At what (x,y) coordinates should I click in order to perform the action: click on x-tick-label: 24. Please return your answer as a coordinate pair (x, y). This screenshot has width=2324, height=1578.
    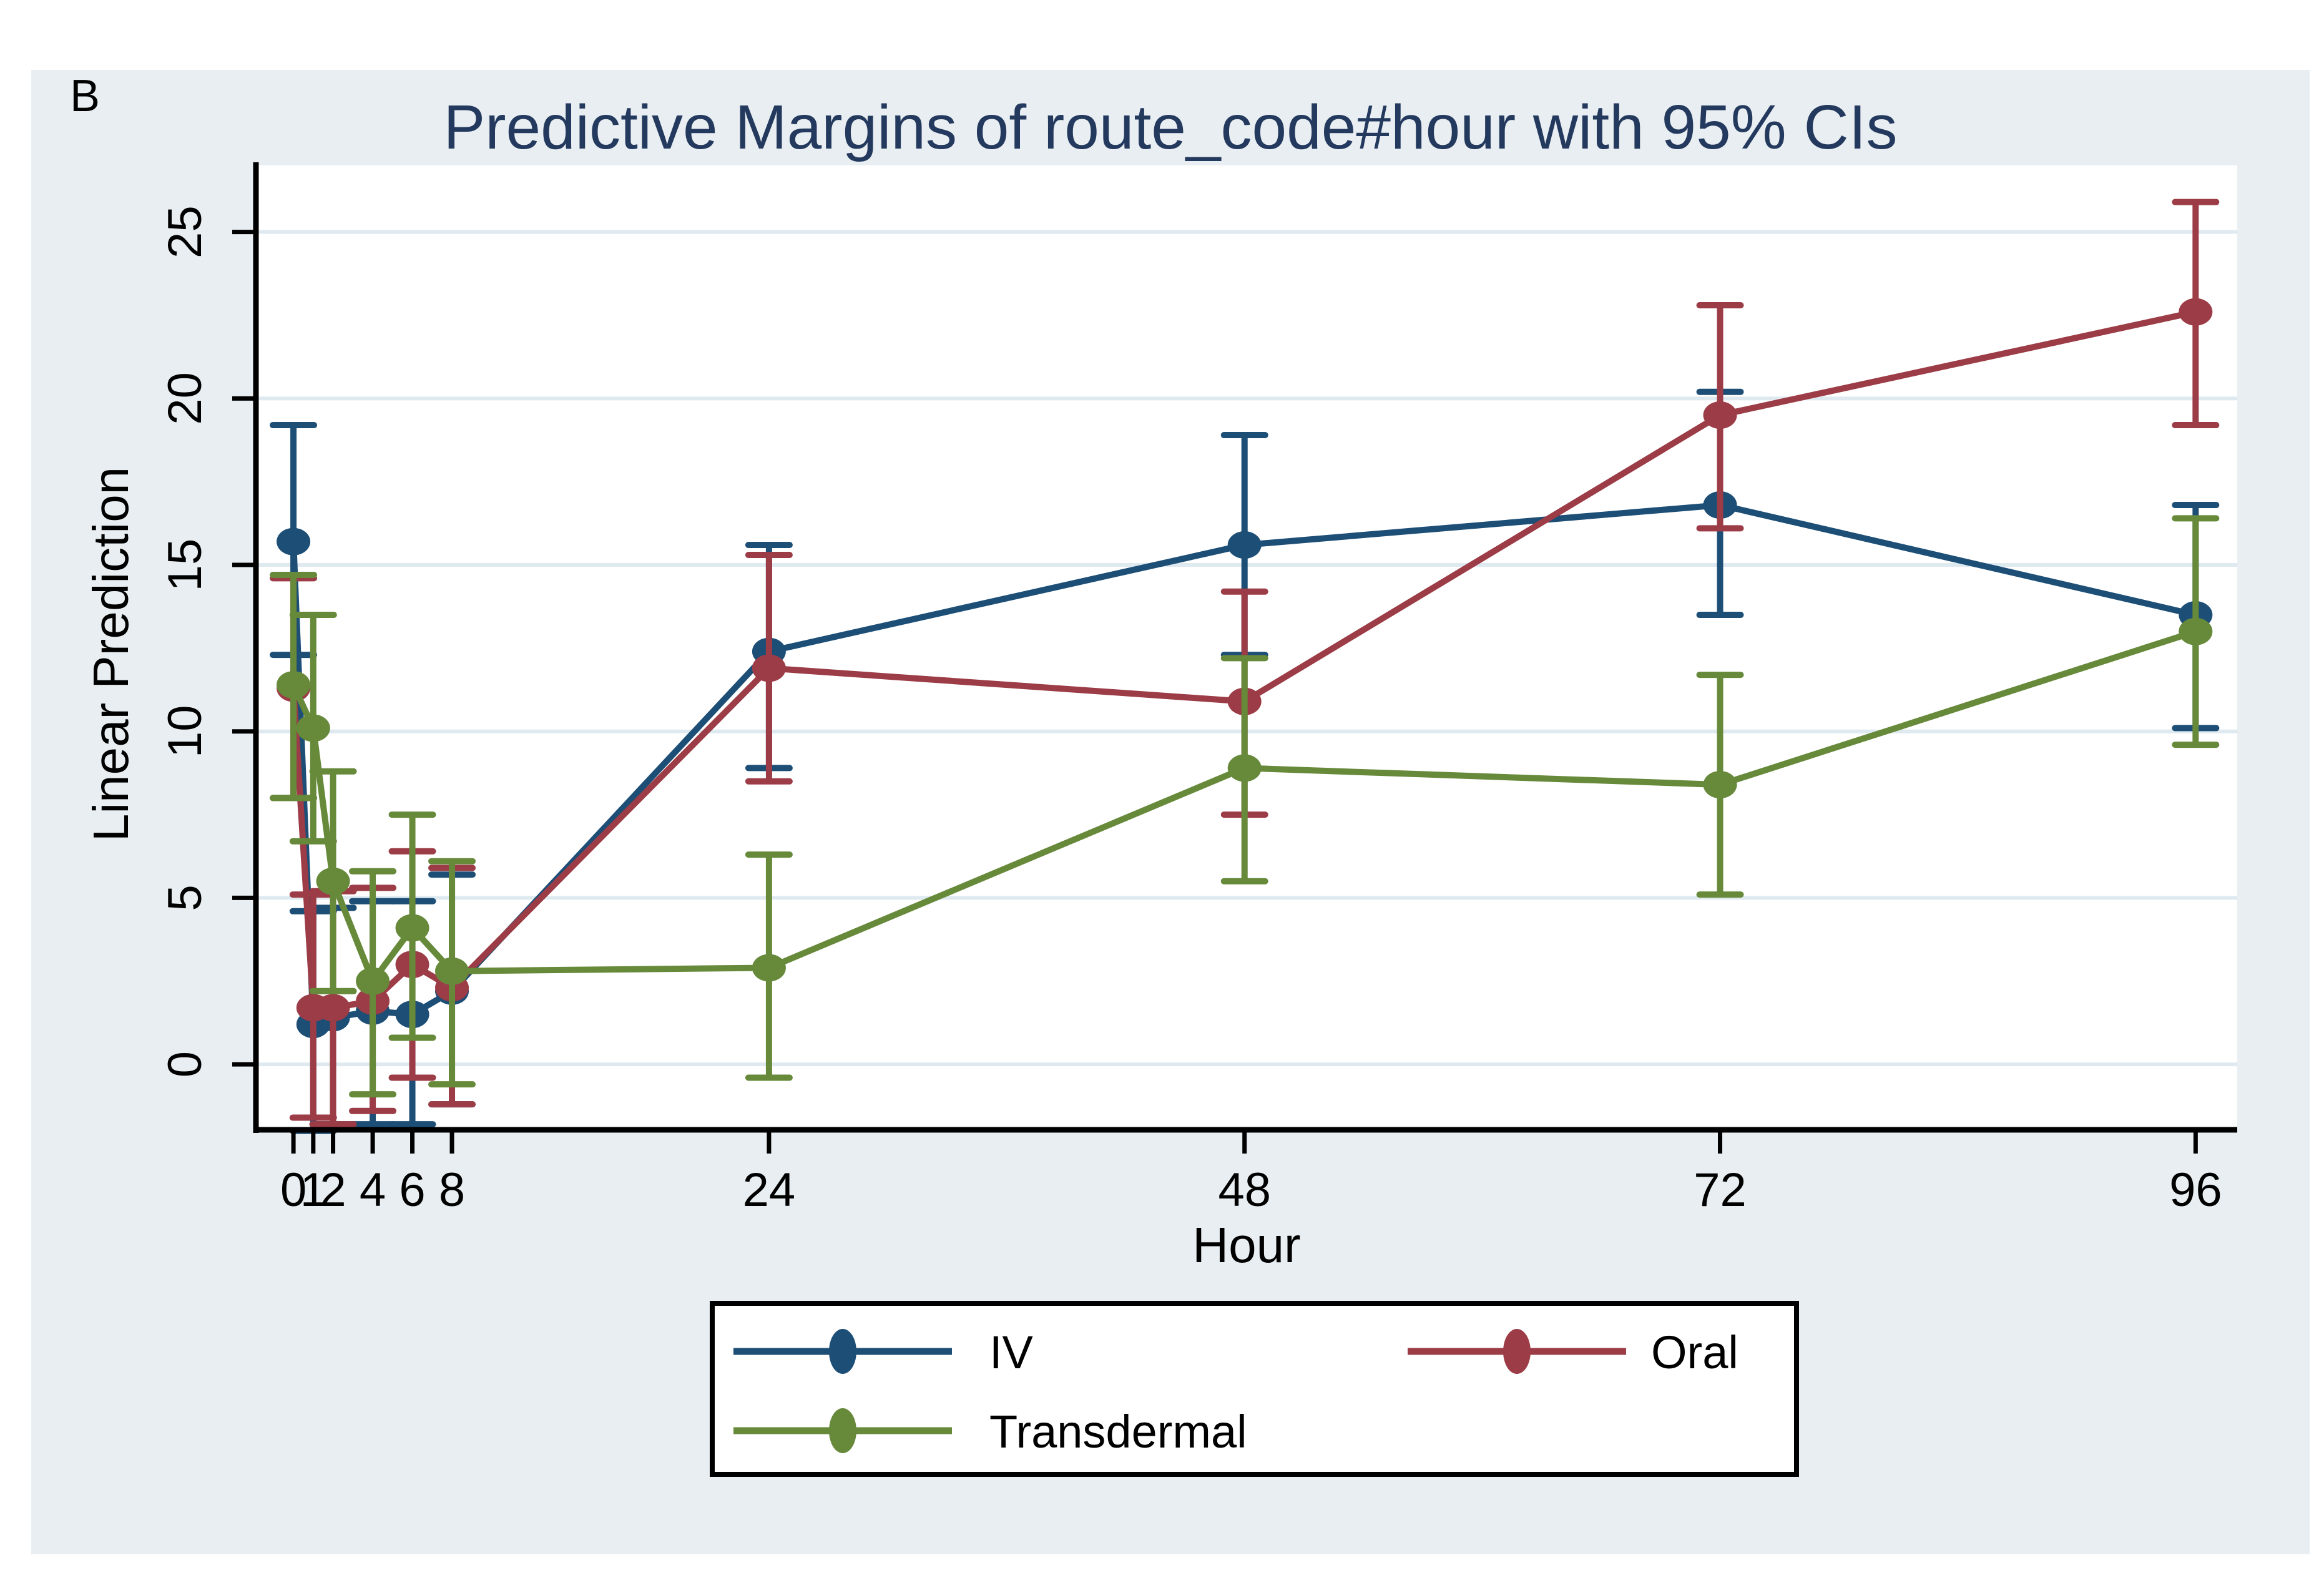
    Looking at the image, I should click on (769, 1190).